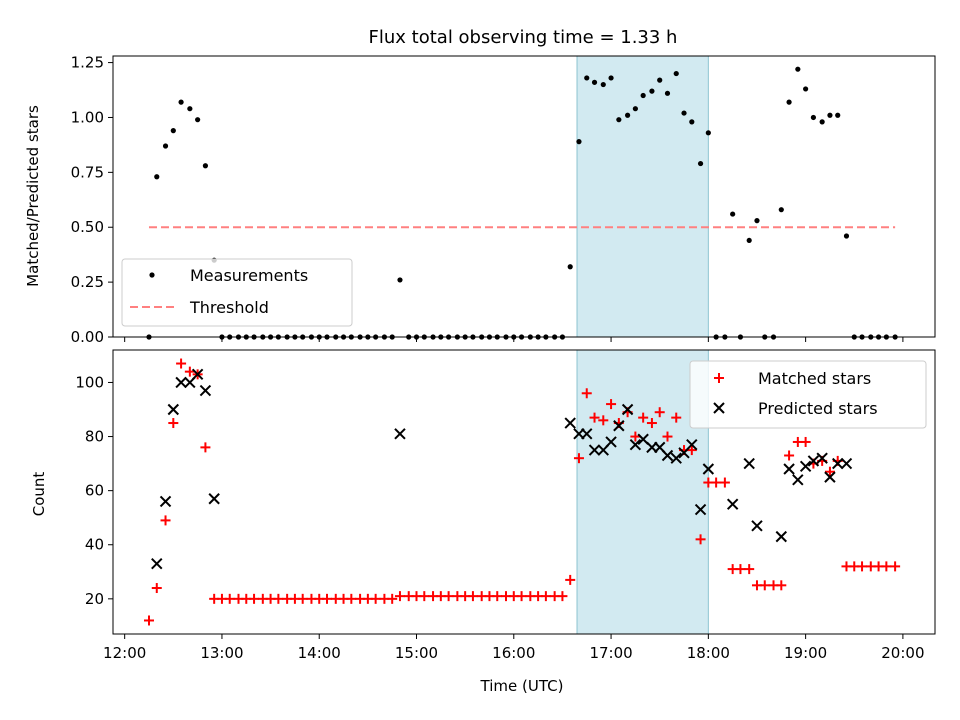 The height and width of the screenshot is (720, 960). What do you see at coordinates (902, 653) in the screenshot?
I see `x-tick-label: 20:00` at bounding box center [902, 653].